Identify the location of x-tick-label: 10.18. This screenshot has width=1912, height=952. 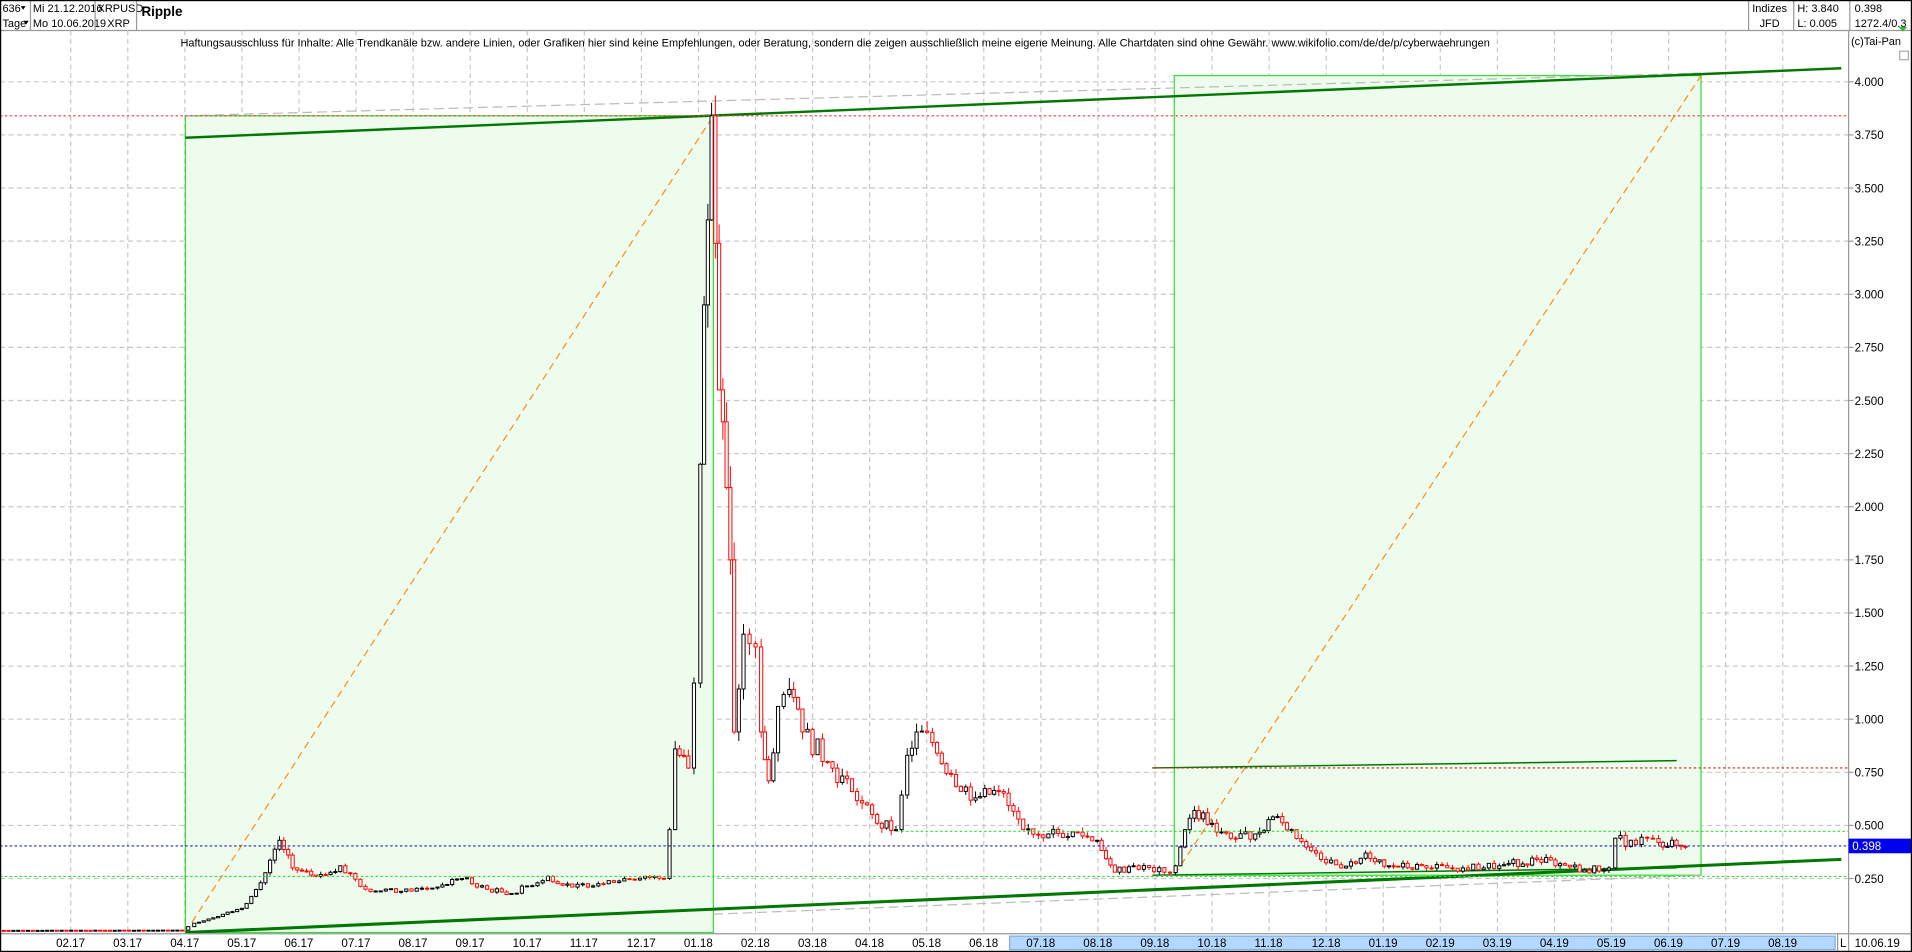
(1211, 944).